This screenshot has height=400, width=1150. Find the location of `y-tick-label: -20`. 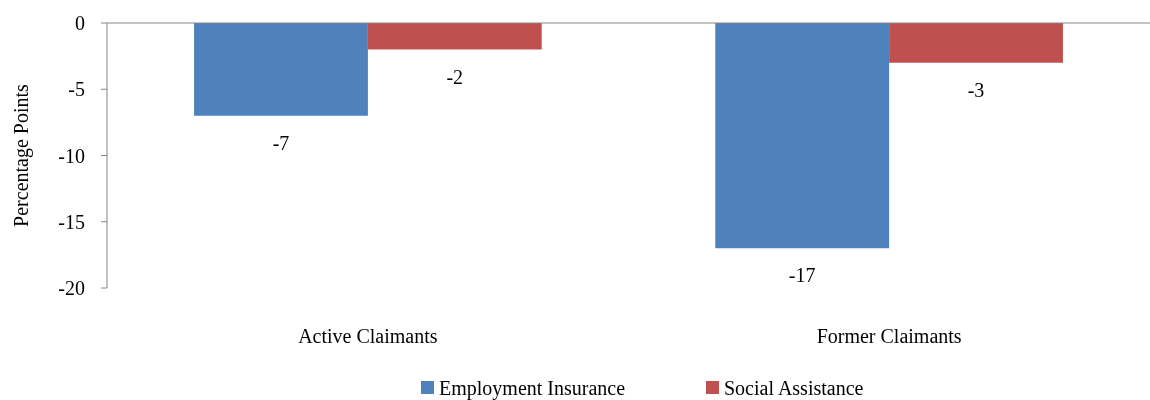

y-tick-label: -20 is located at coordinates (71, 288).